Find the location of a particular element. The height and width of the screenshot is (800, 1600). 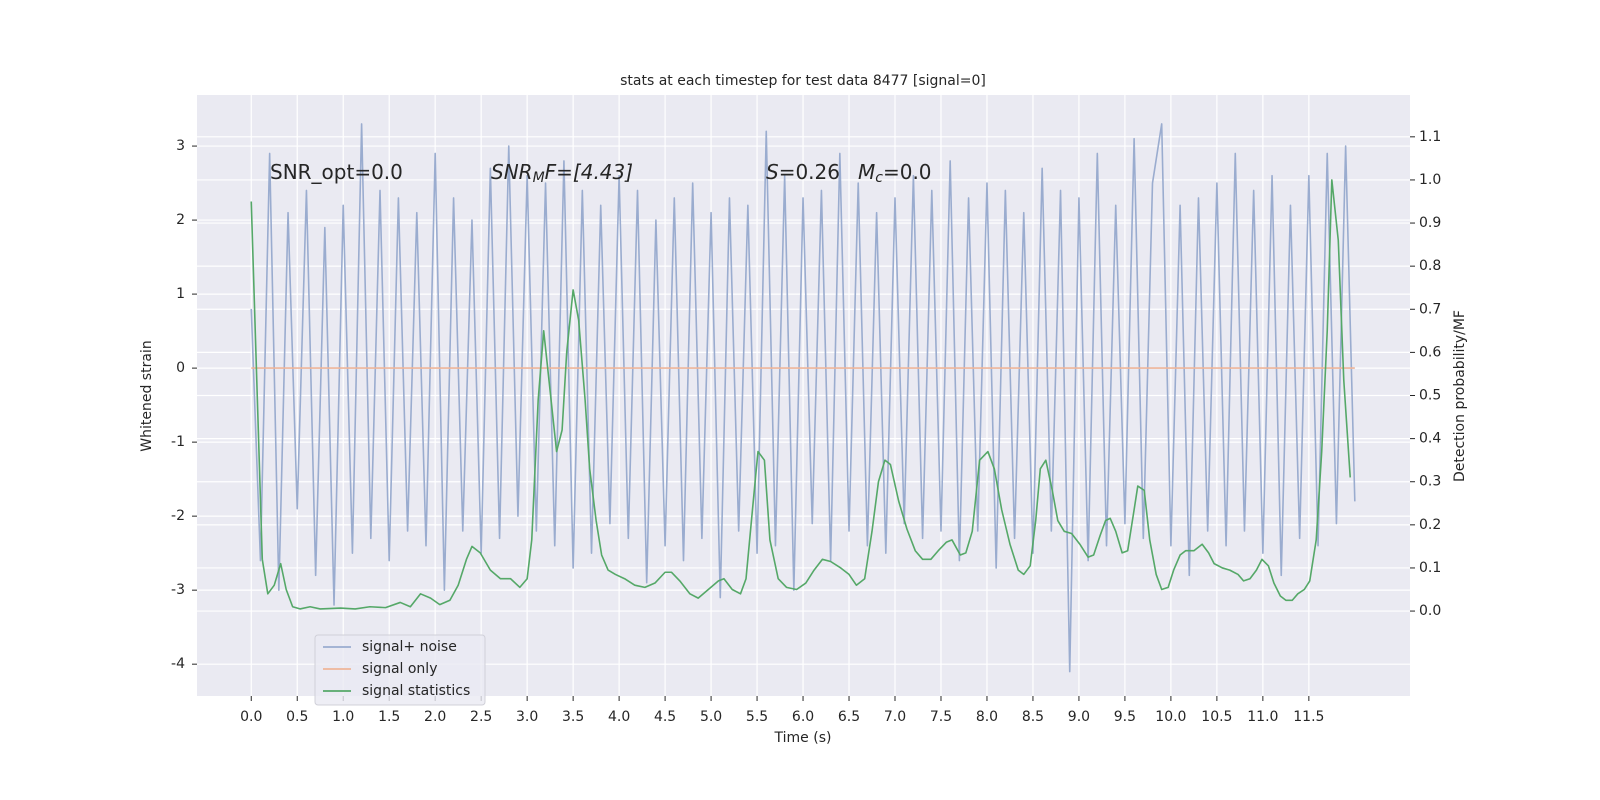

y-tick-label: 3 is located at coordinates (180, 146).